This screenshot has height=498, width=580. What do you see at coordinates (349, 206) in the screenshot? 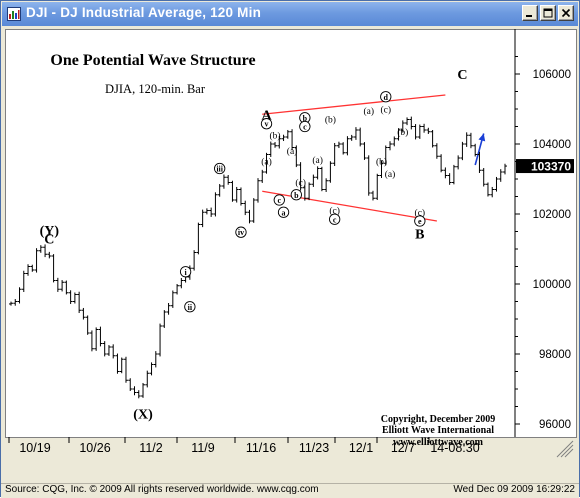
I see `channel-line` at bounding box center [349, 206].